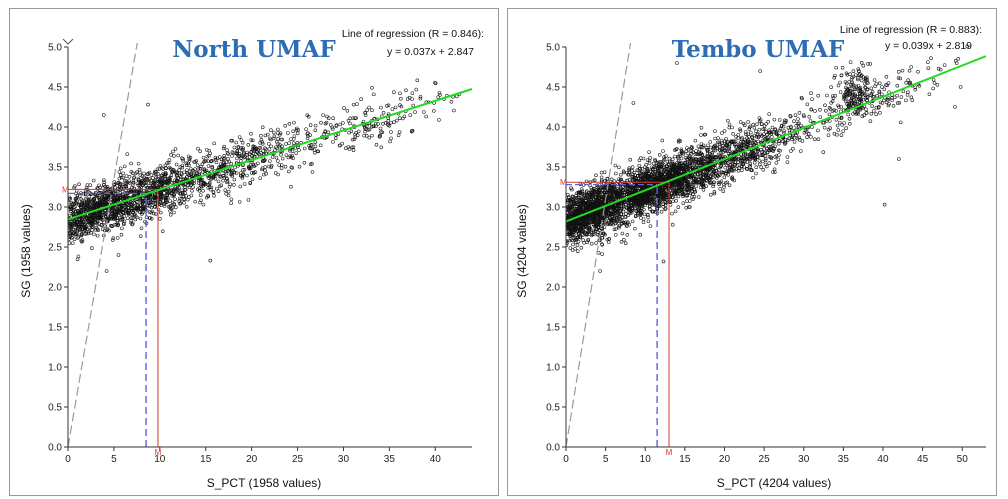 The height and width of the screenshot is (499, 1008). Describe the element at coordinates (55, 408) in the screenshot. I see `y-tick-label: 0.5` at that location.